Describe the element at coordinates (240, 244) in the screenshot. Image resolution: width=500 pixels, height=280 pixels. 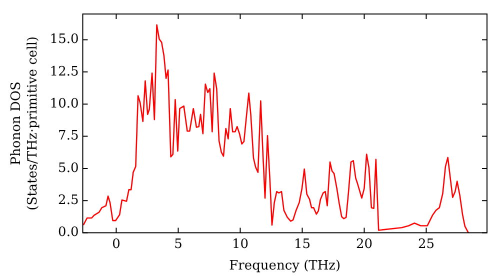
I see `x-tick-label: 10` at that location.